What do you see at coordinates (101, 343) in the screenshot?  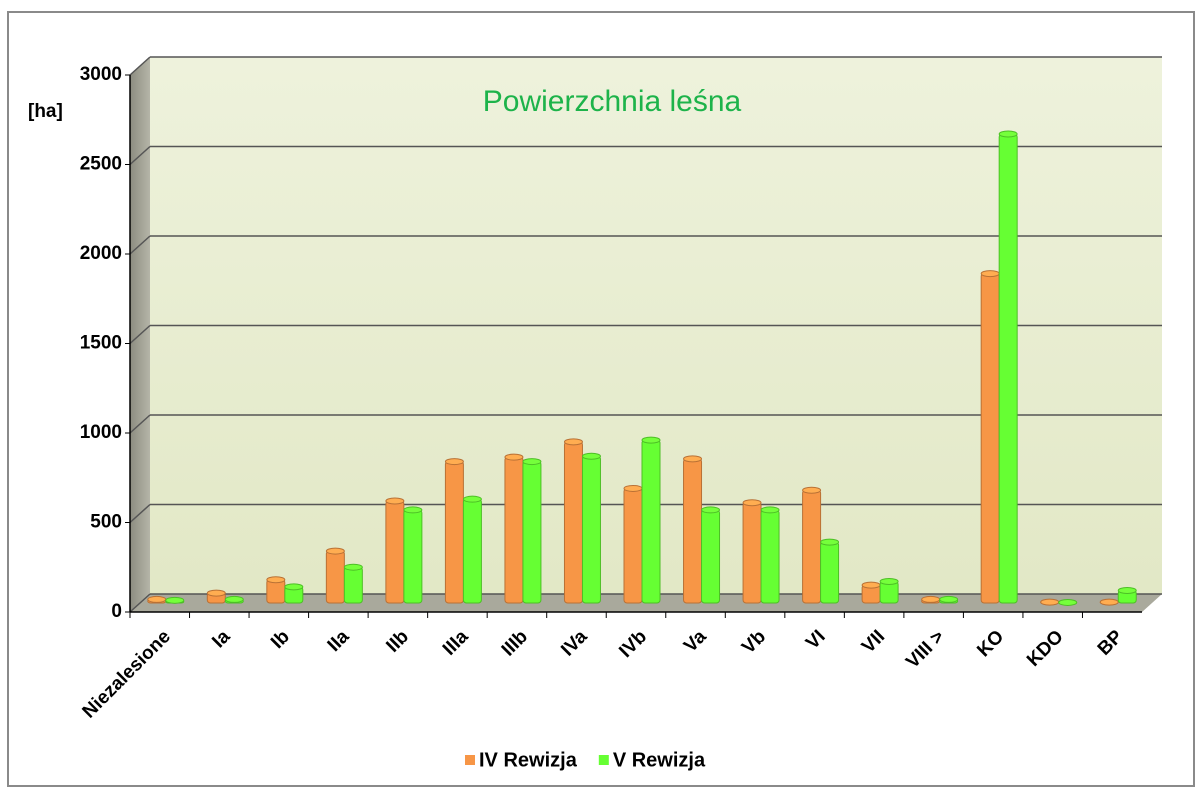 I see `y-tick-label: 1500` at bounding box center [101, 343].